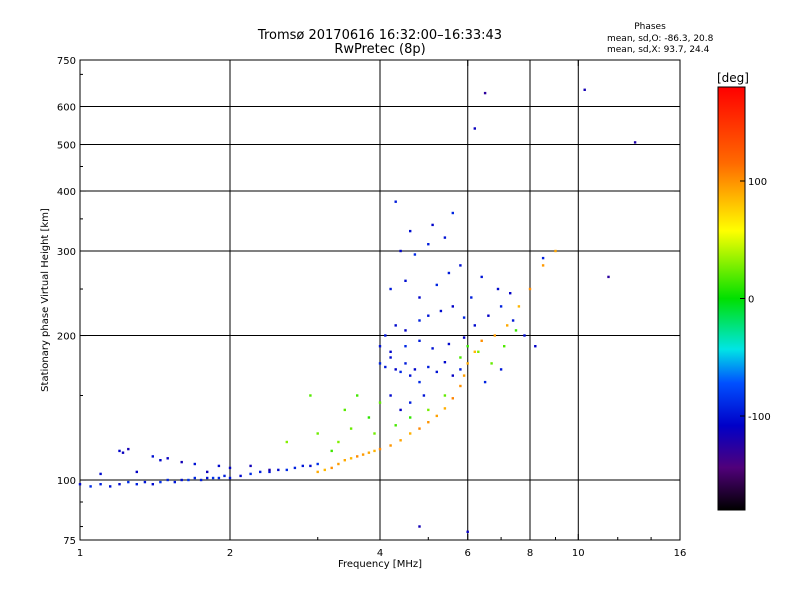 This screenshot has height=600, width=800. What do you see at coordinates (530, 553) in the screenshot?
I see `x-tick-label: 8` at bounding box center [530, 553].